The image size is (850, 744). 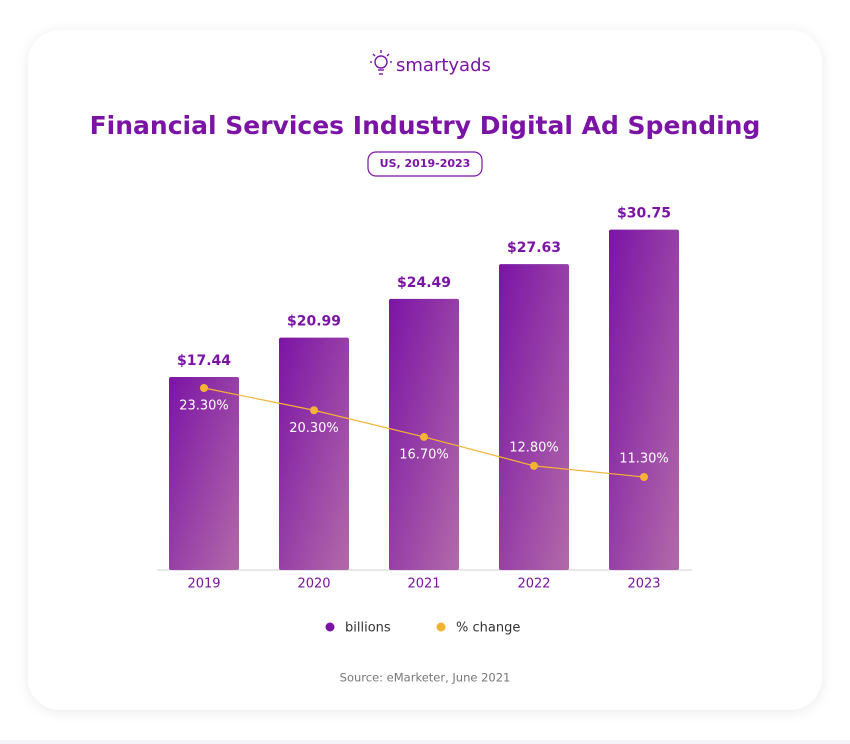 What do you see at coordinates (423, 584) in the screenshot?
I see `x-tick-label: 2021` at bounding box center [423, 584].